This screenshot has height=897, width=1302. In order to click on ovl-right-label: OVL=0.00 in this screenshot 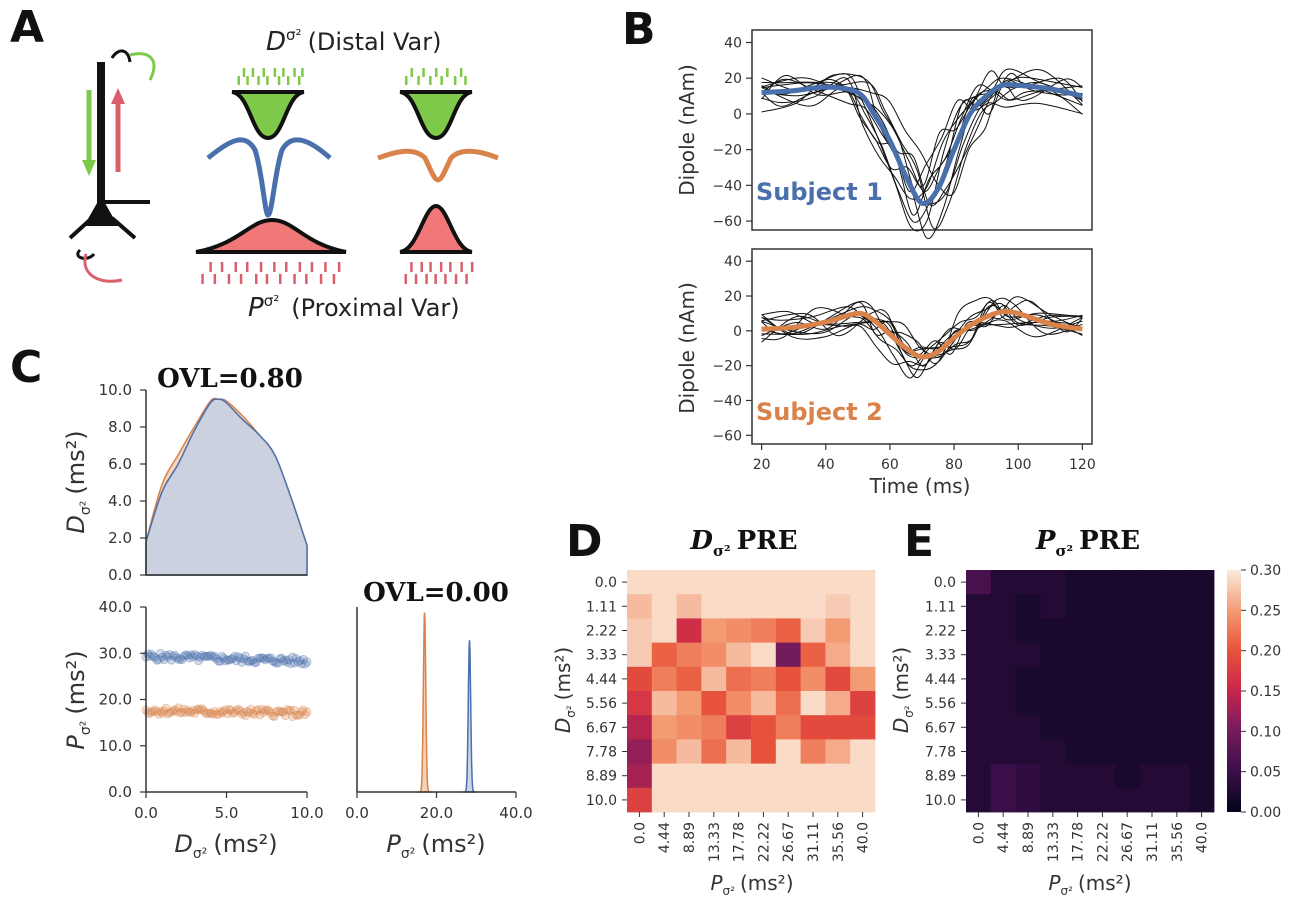, I will do `click(436, 593)`.